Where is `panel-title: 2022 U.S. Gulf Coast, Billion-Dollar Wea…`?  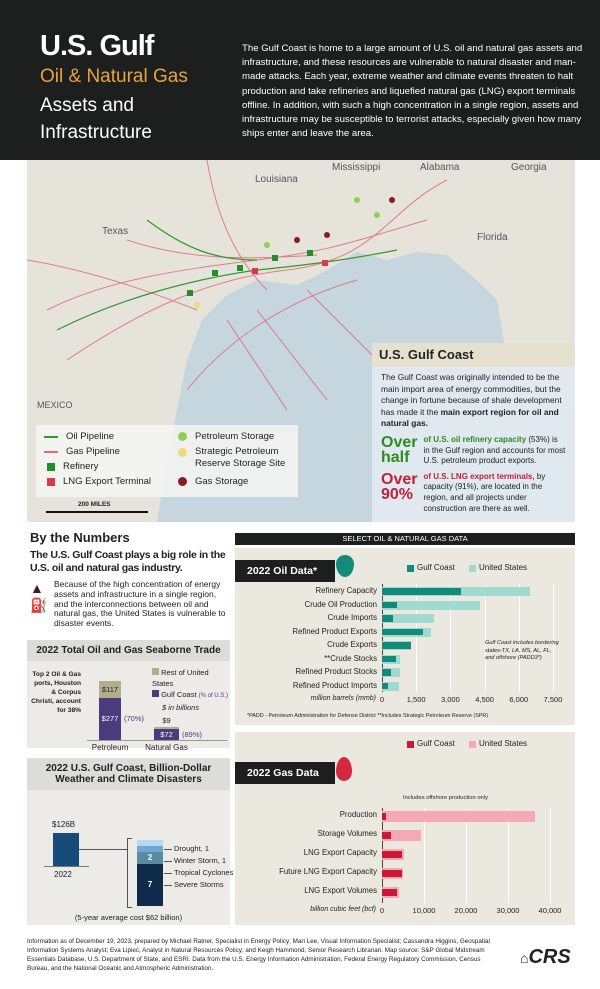
panel-title: 2022 U.S. Gulf Coast, Billion-Dollar Wea… is located at coordinates (128, 774).